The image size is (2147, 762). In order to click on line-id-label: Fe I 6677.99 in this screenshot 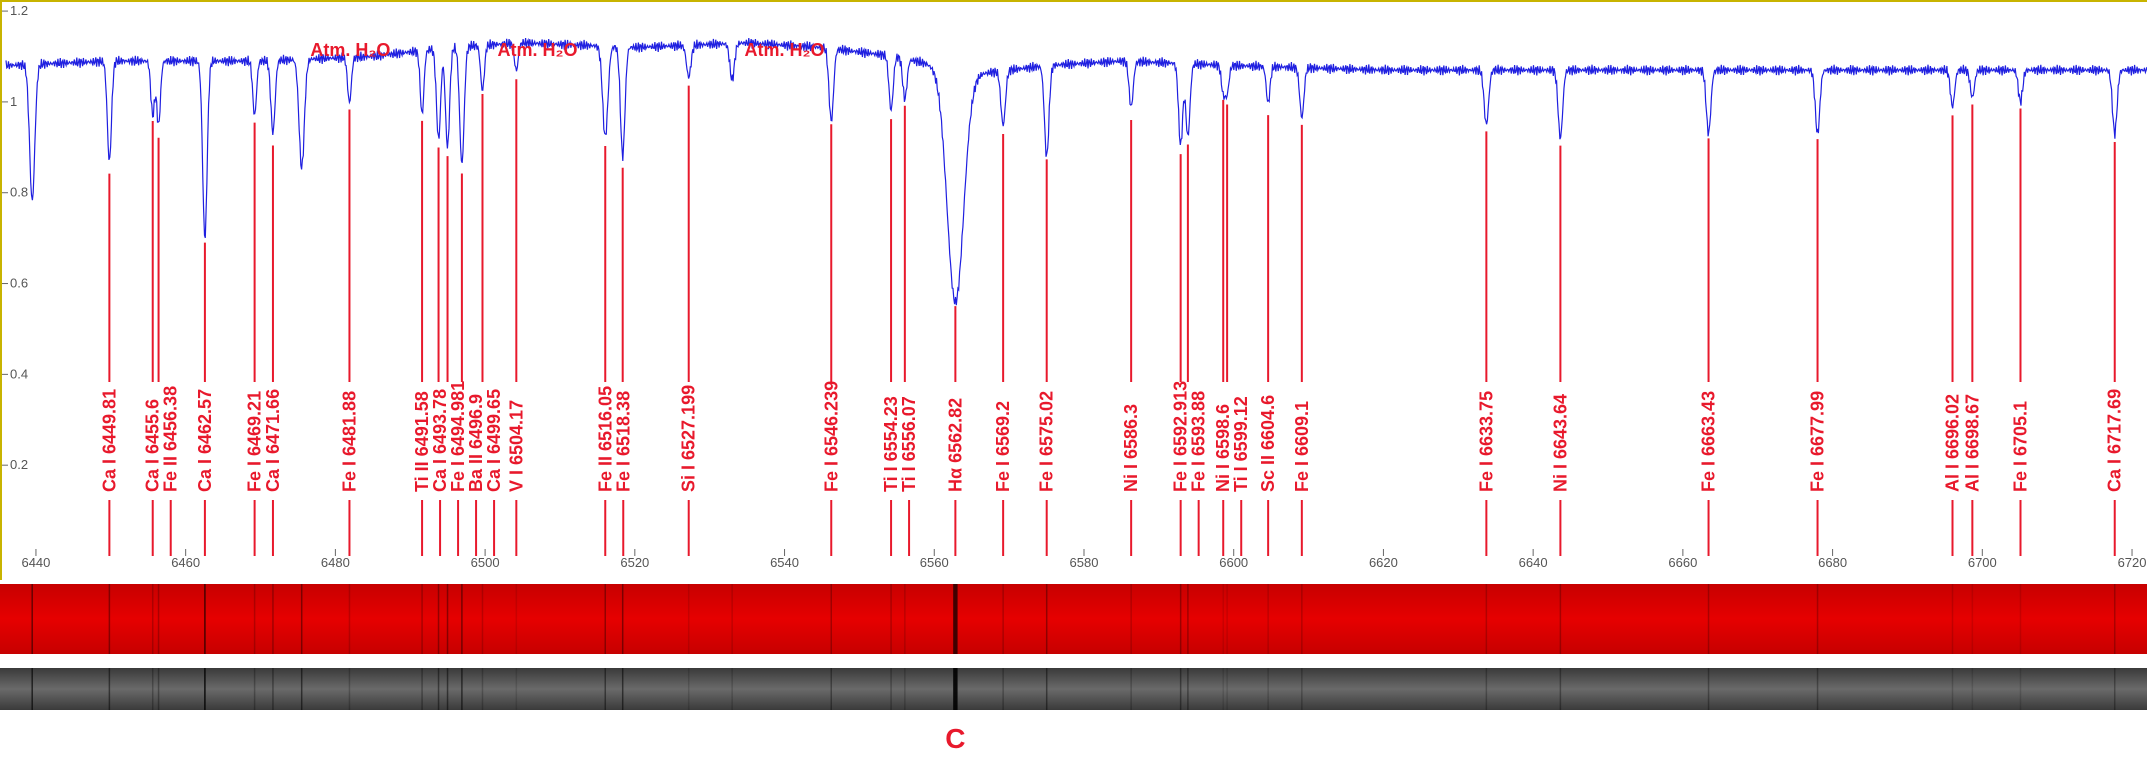, I will do `click(1818, 441)`.